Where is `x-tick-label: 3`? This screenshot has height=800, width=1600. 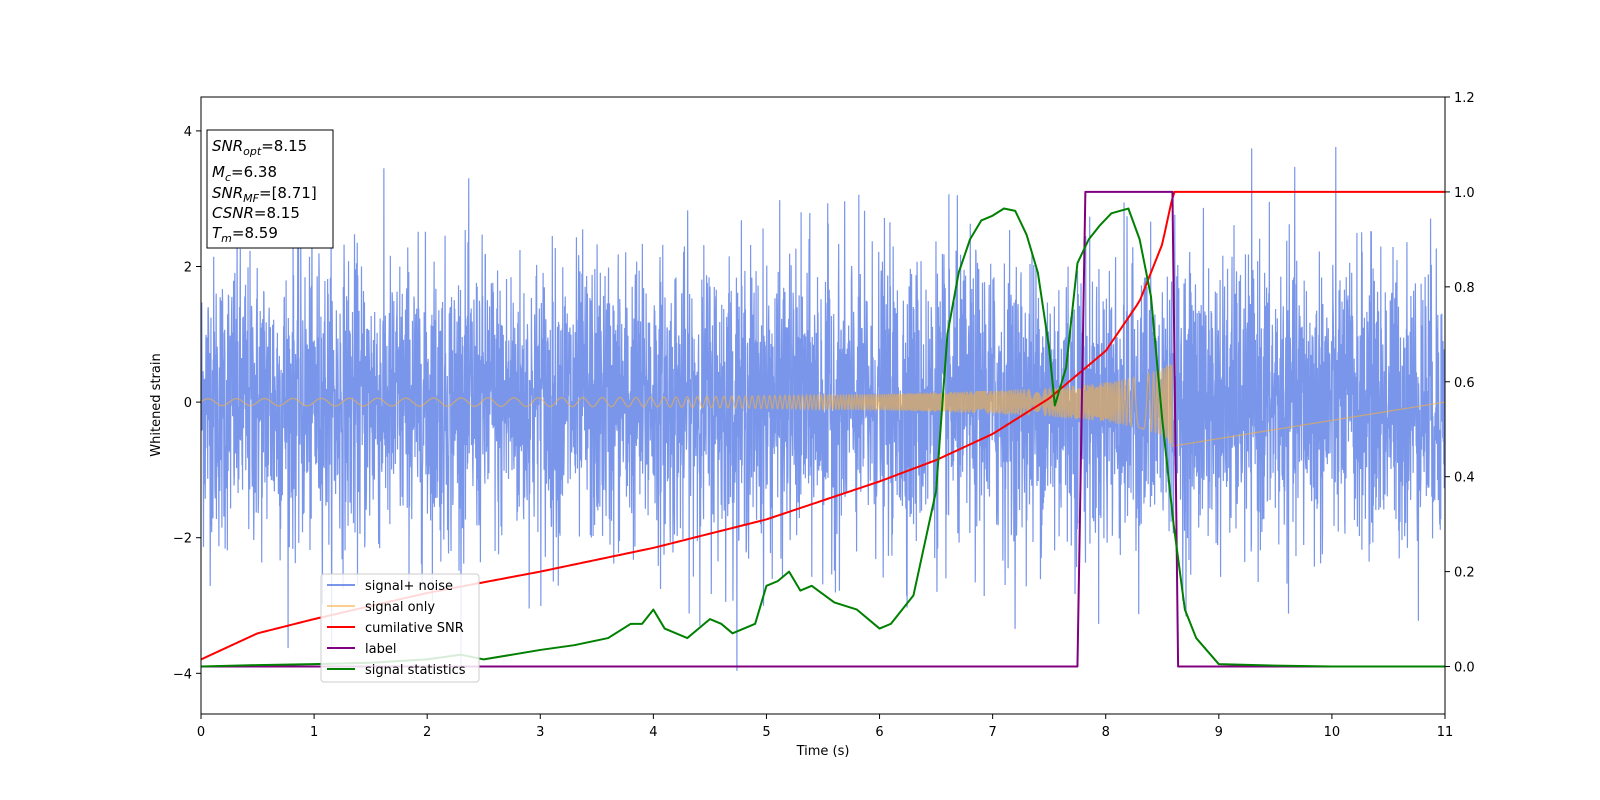 x-tick-label: 3 is located at coordinates (540, 732).